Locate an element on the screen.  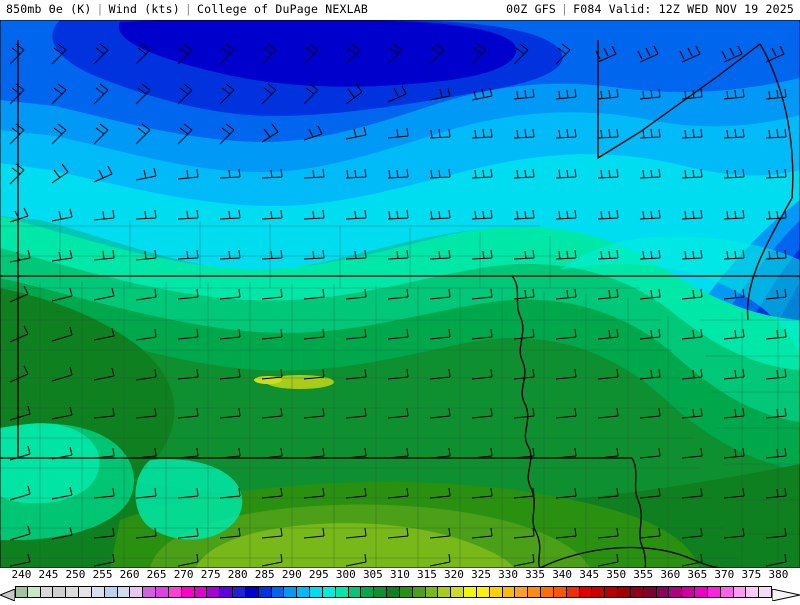
colorbar-tick-label: 280 is located at coordinates (237, 574).